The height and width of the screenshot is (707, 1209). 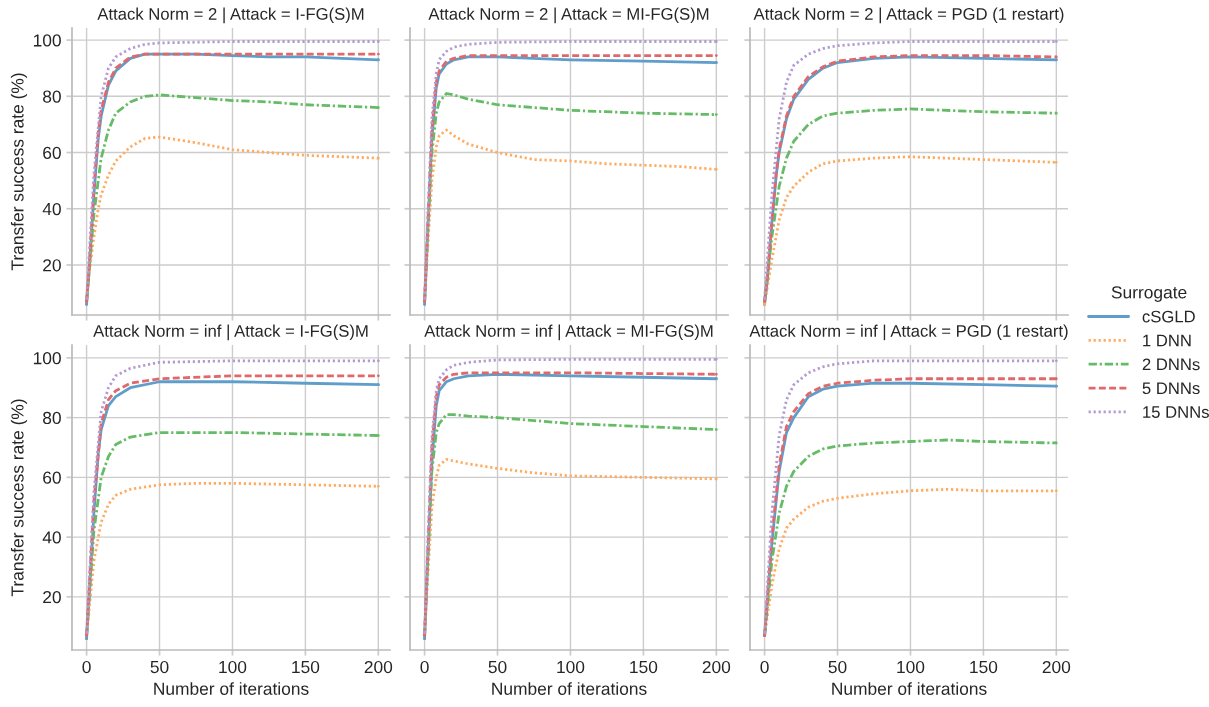 What do you see at coordinates (1168, 316) in the screenshot?
I see `legend-label: cSGLD` at bounding box center [1168, 316].